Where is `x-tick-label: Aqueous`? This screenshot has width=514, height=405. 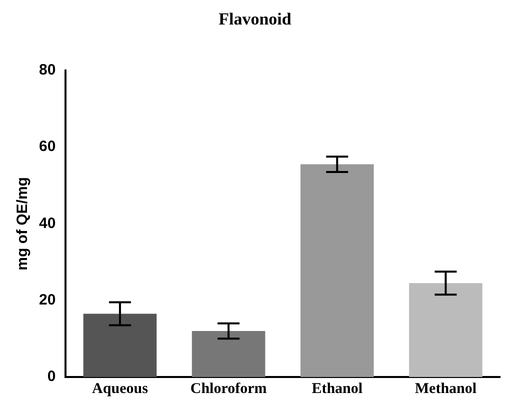
x-tick-label: Aqueous is located at coordinates (120, 388).